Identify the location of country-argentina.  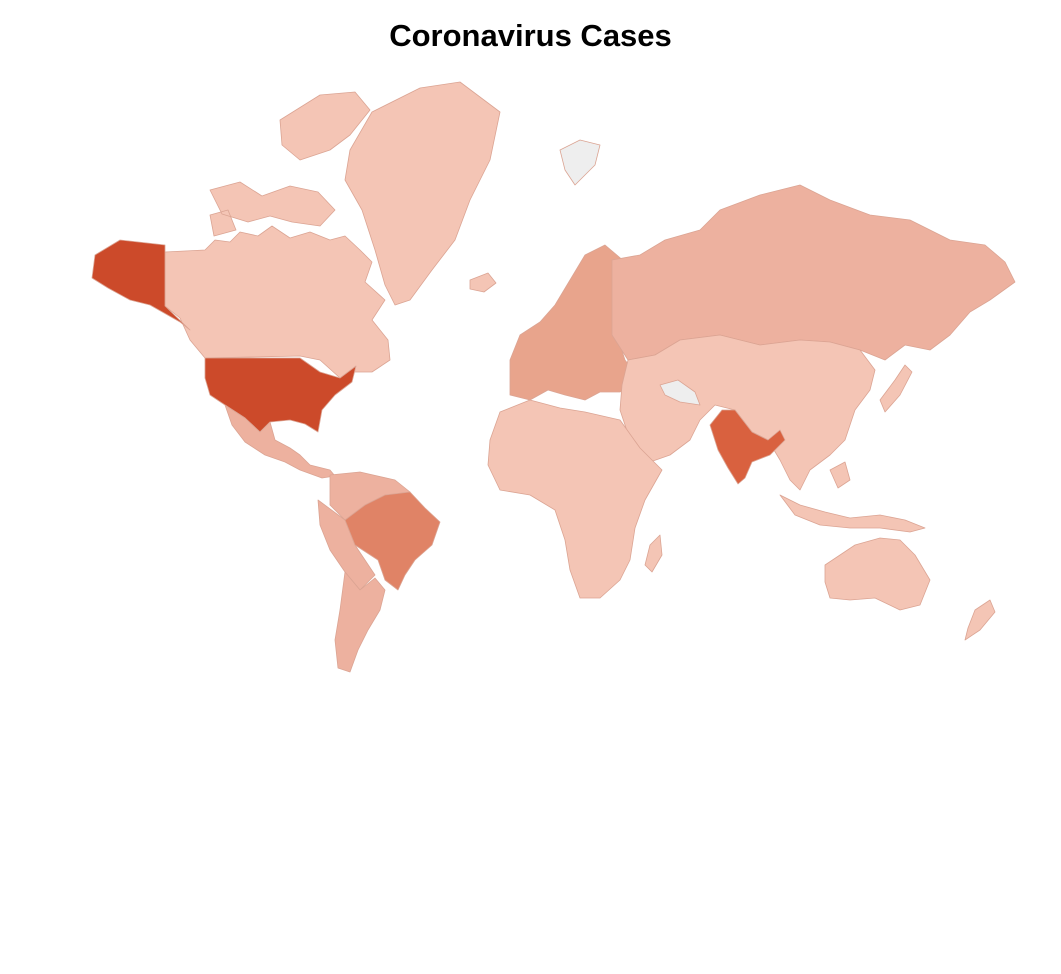
(360, 622).